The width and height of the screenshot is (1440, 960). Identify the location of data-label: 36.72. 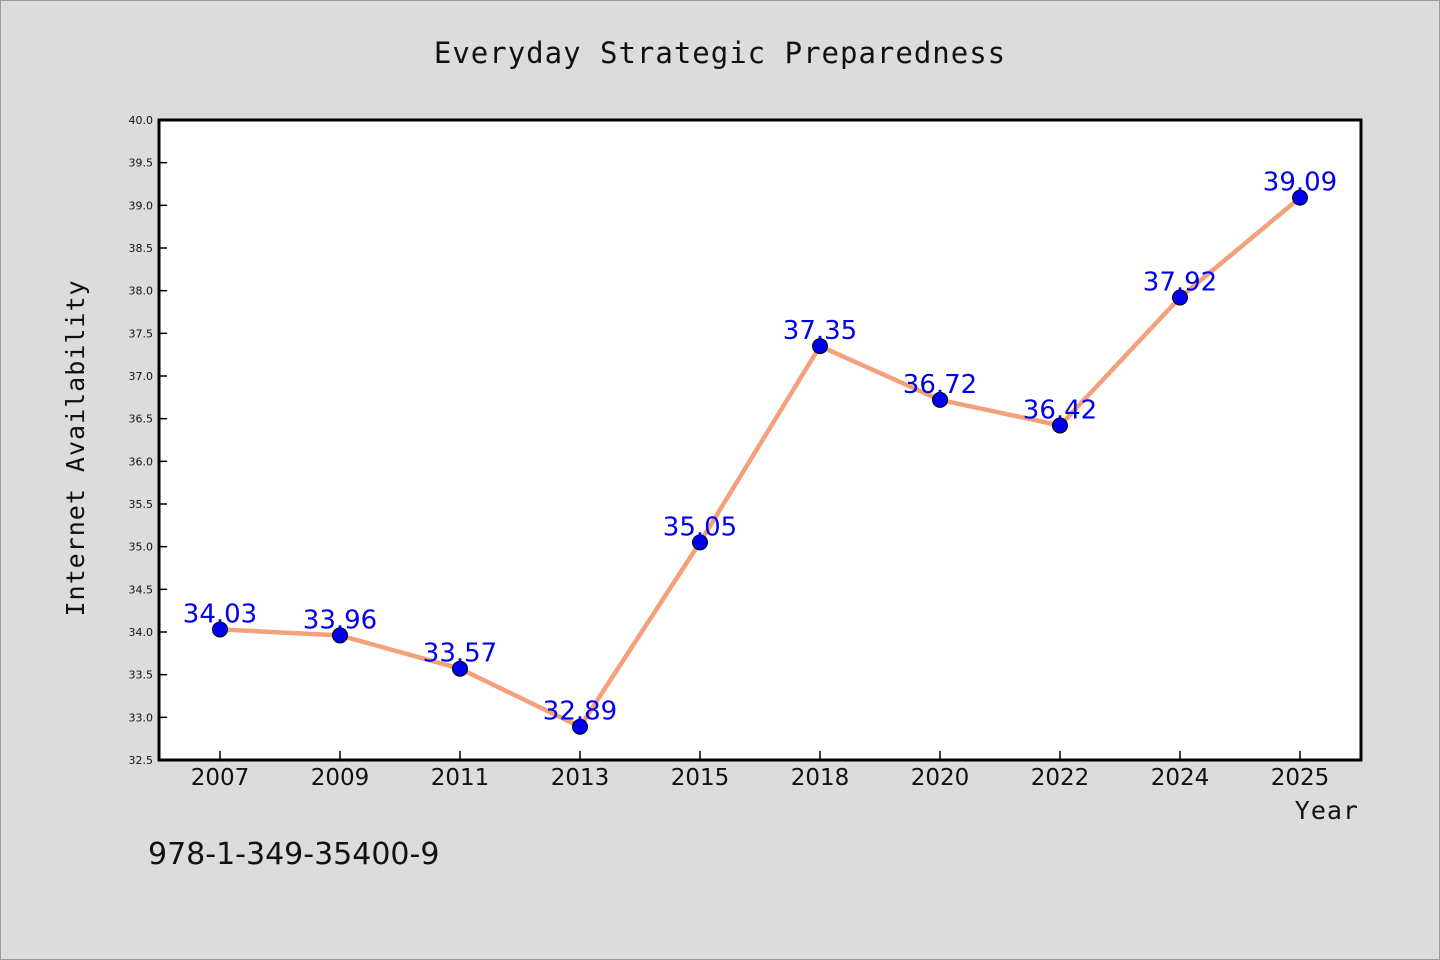
(940, 385).